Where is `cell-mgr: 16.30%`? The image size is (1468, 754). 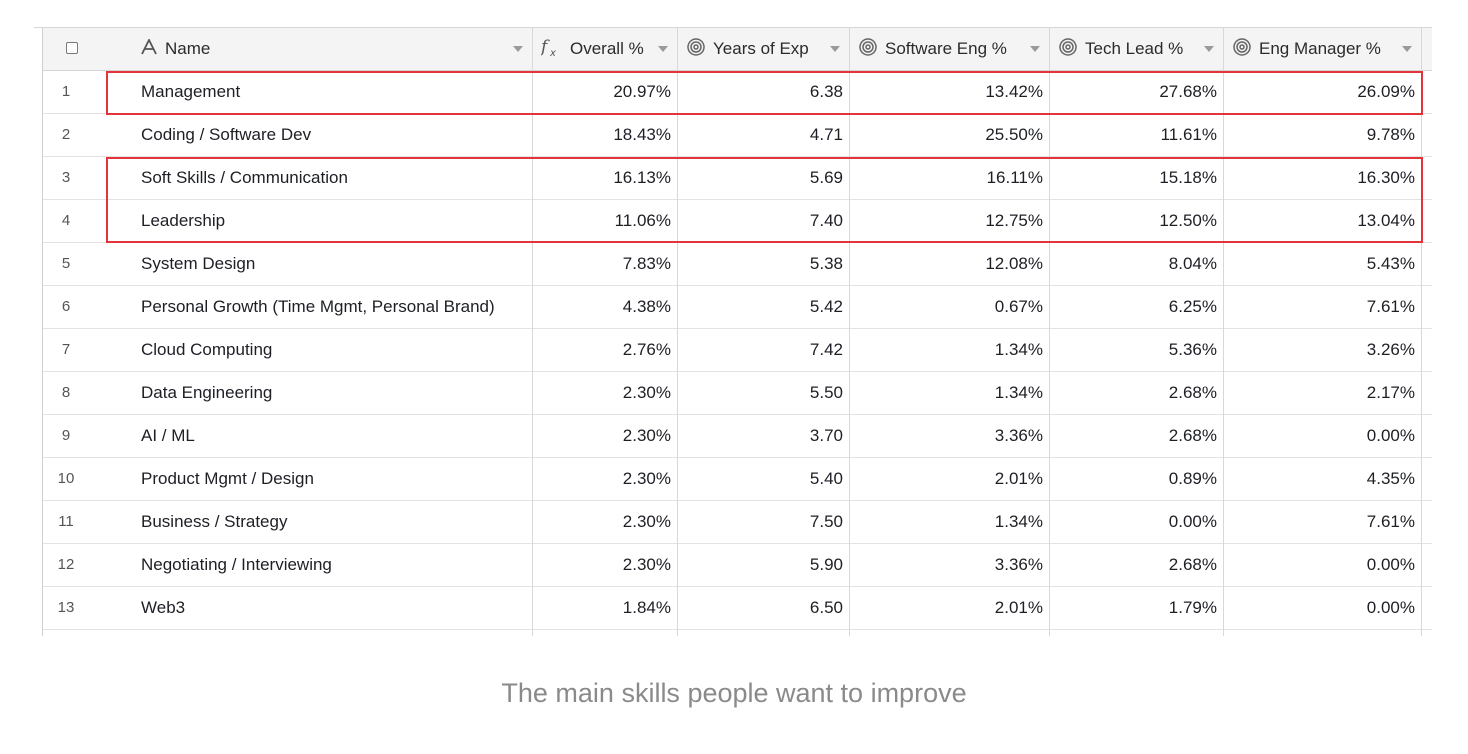
cell-mgr: 16.30% is located at coordinates (1386, 177).